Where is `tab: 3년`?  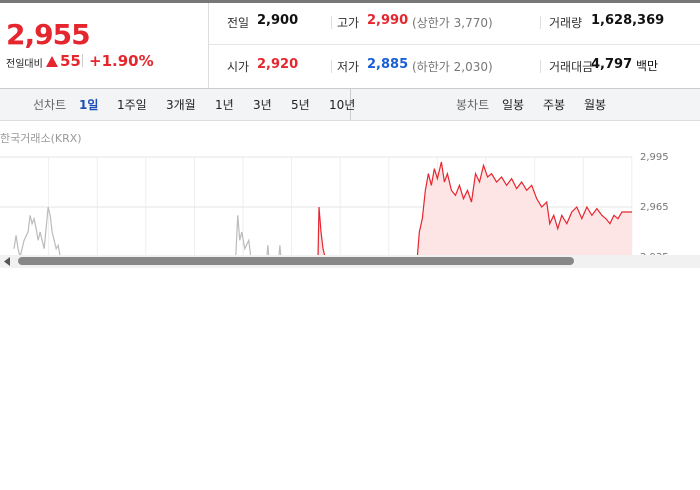
tab: 3년 is located at coordinates (262, 105).